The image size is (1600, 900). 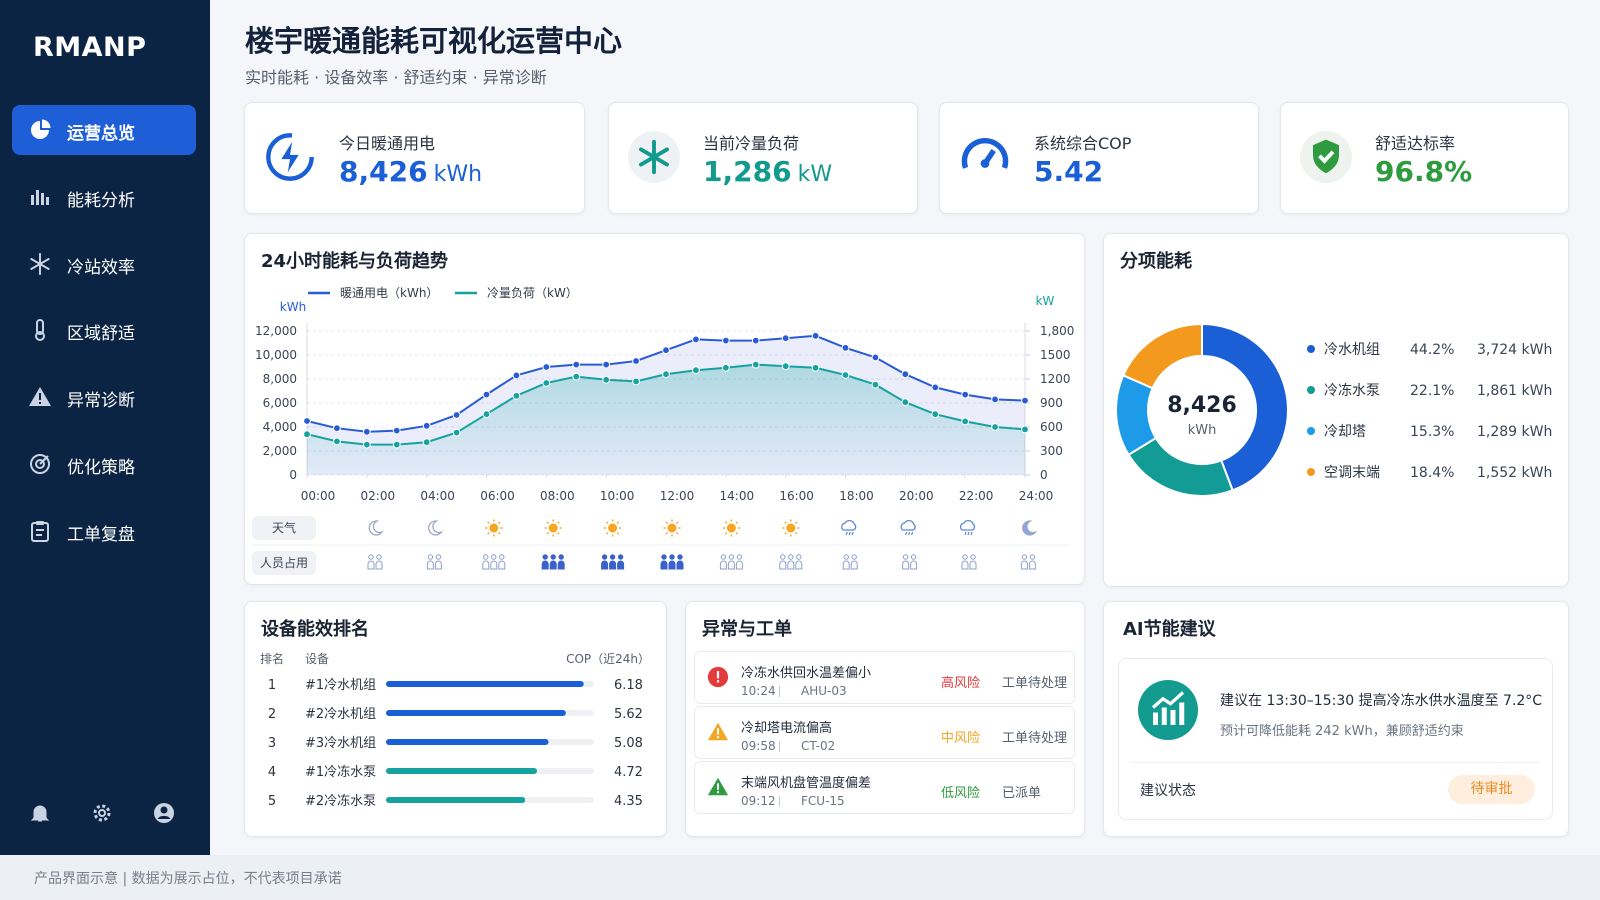 What do you see at coordinates (1156, 261) in the screenshot?
I see `chart-title: 分项能耗` at bounding box center [1156, 261].